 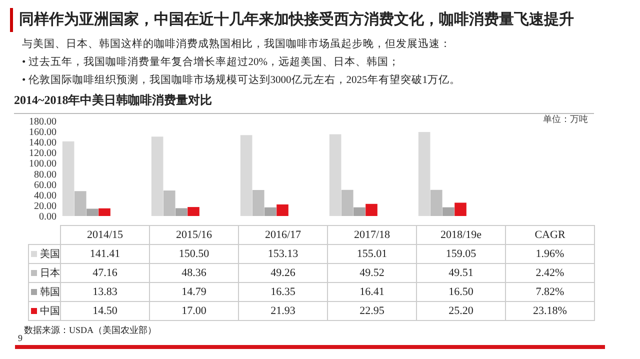 What do you see at coordinates (194, 235) in the screenshot?
I see `x-tick-label: 2015/16` at bounding box center [194, 235].